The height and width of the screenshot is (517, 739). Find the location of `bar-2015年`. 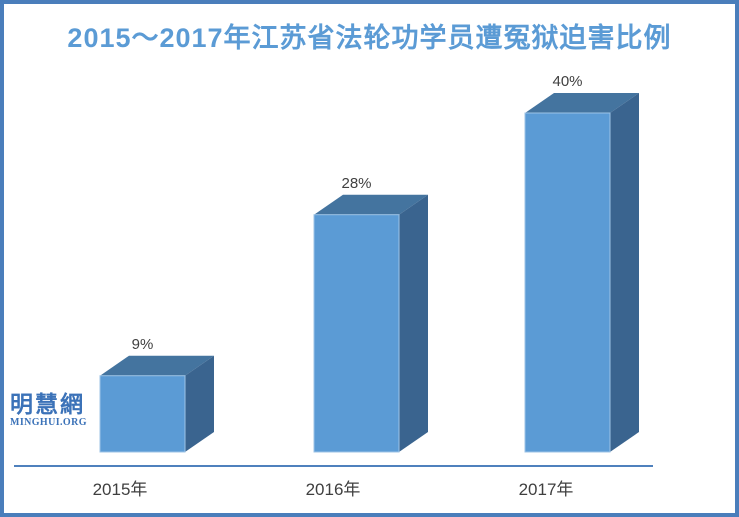

bar-2015年 is located at coordinates (156, 404).